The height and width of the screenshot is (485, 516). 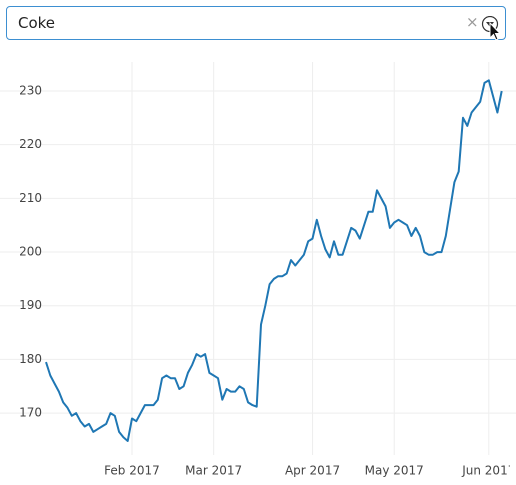 I want to click on x-tick-label: Jun 2017, so click(x=488, y=471).